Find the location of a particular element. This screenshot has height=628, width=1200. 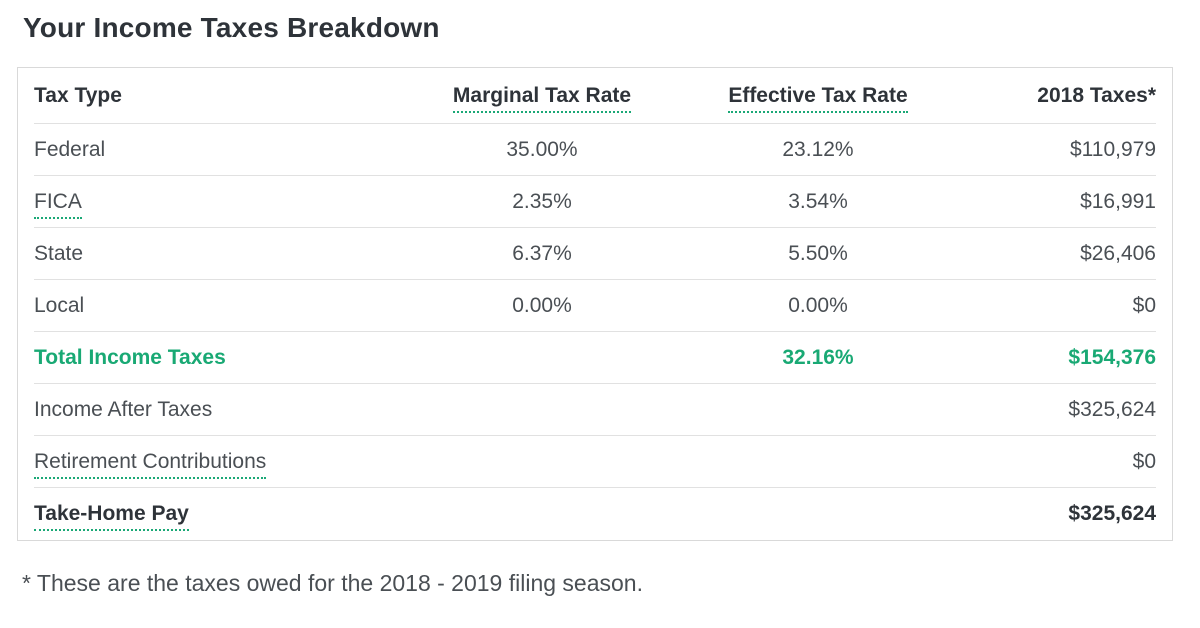

fica-marginal-rate: 2.35% is located at coordinates (542, 201).